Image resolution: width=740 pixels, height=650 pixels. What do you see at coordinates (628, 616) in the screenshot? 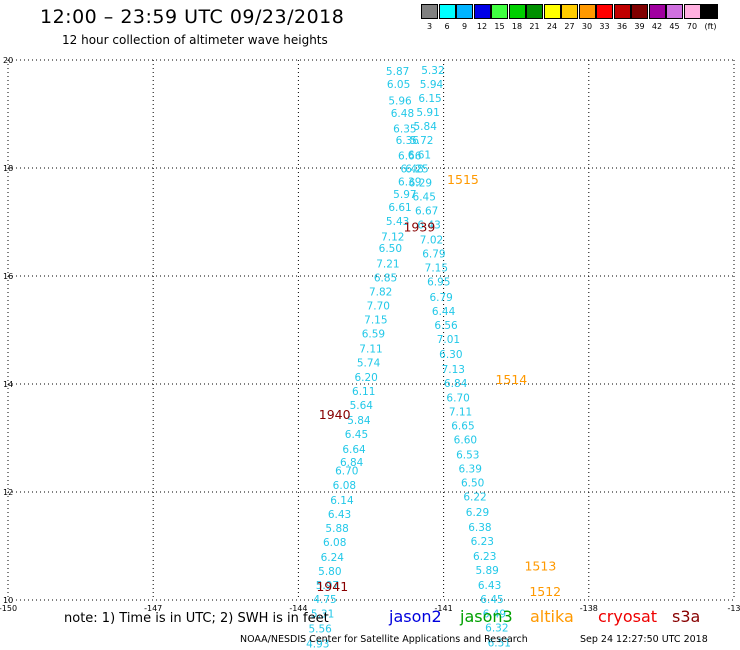
I see `satellite-cryosat: cryosat` at bounding box center [628, 616].